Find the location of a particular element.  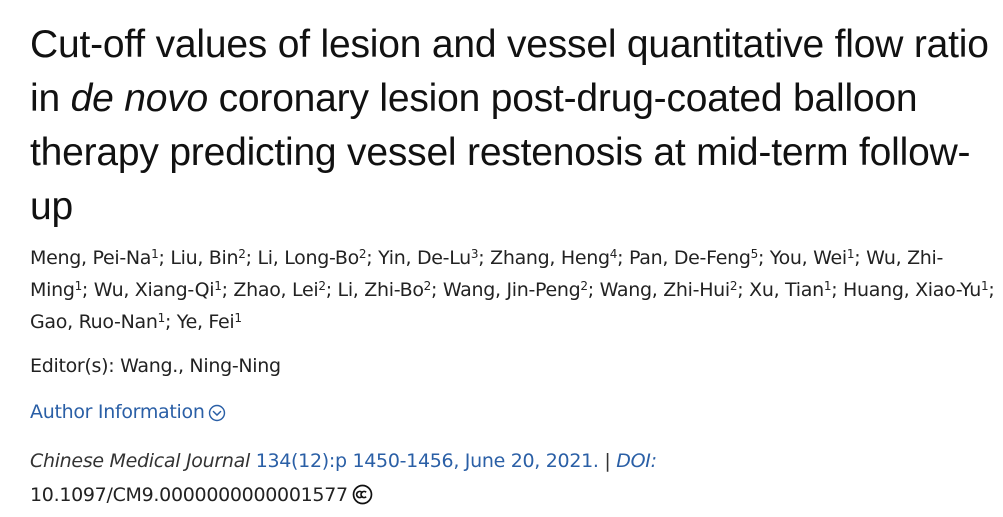

author-item: Pan, De-Feng5 is located at coordinates (693, 258).